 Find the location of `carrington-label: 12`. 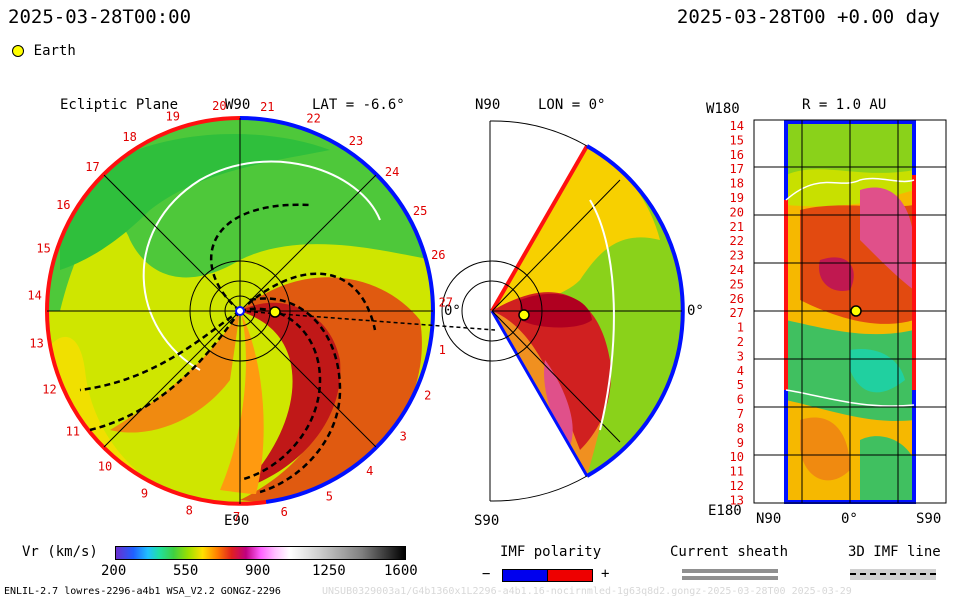

carrington-label: 12 is located at coordinates (49, 390).